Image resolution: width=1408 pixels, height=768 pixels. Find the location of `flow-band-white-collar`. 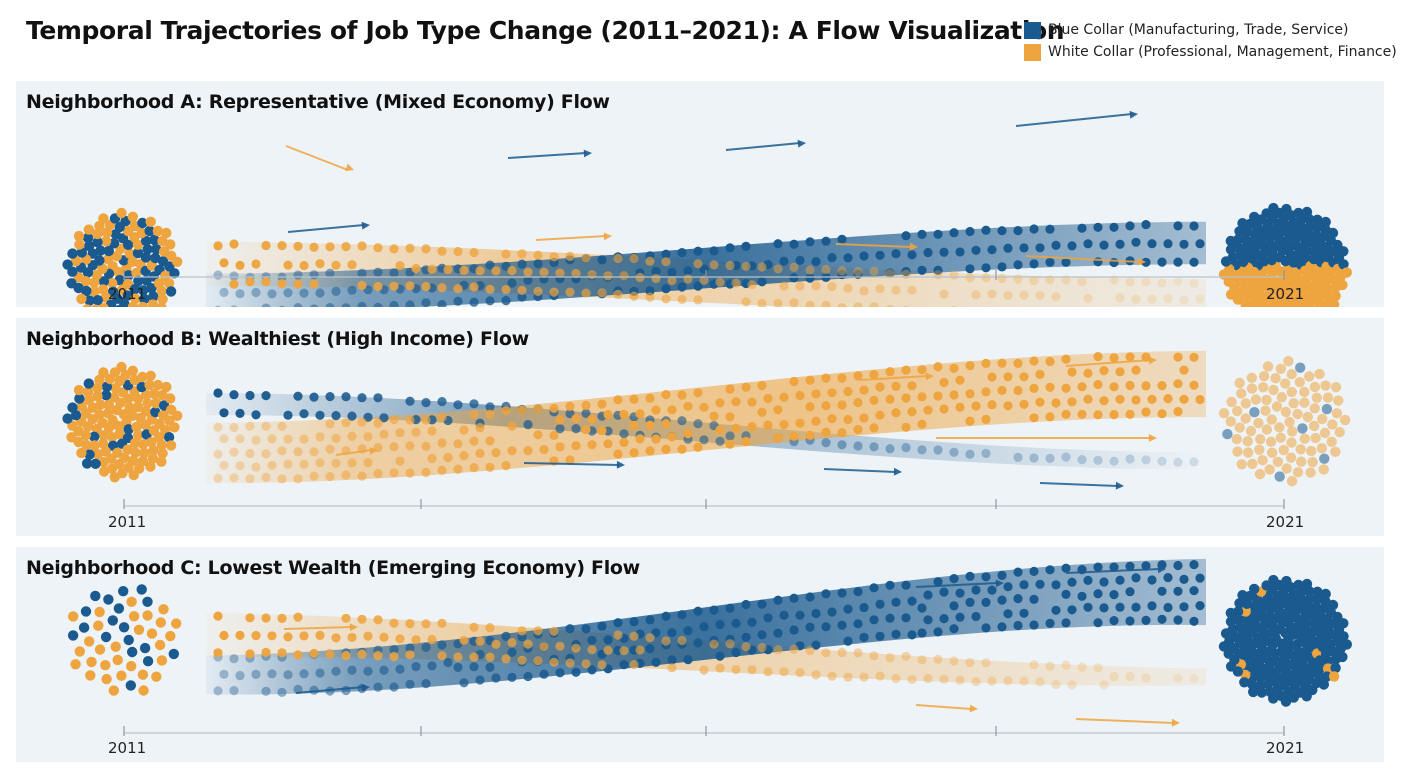

flow-band-white-collar is located at coordinates (706, 417).